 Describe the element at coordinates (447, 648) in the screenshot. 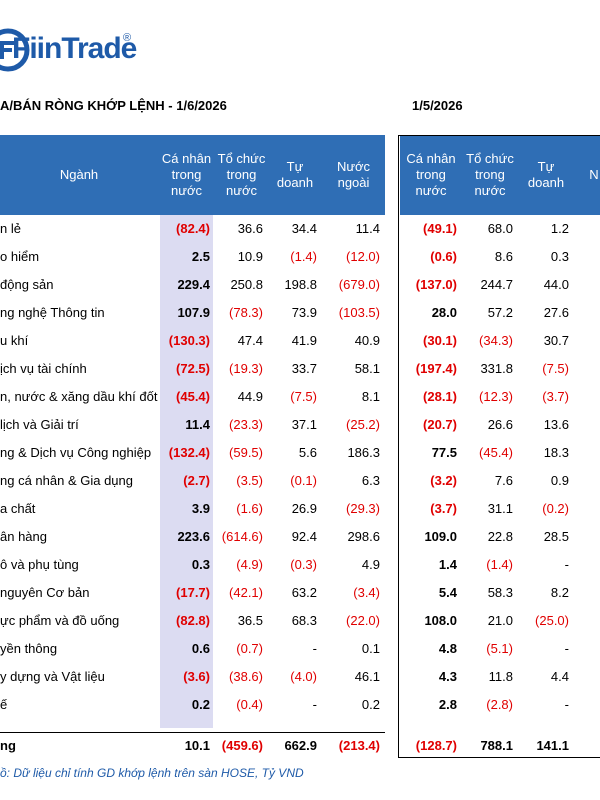

I see `value-cell: 4.8` at that location.